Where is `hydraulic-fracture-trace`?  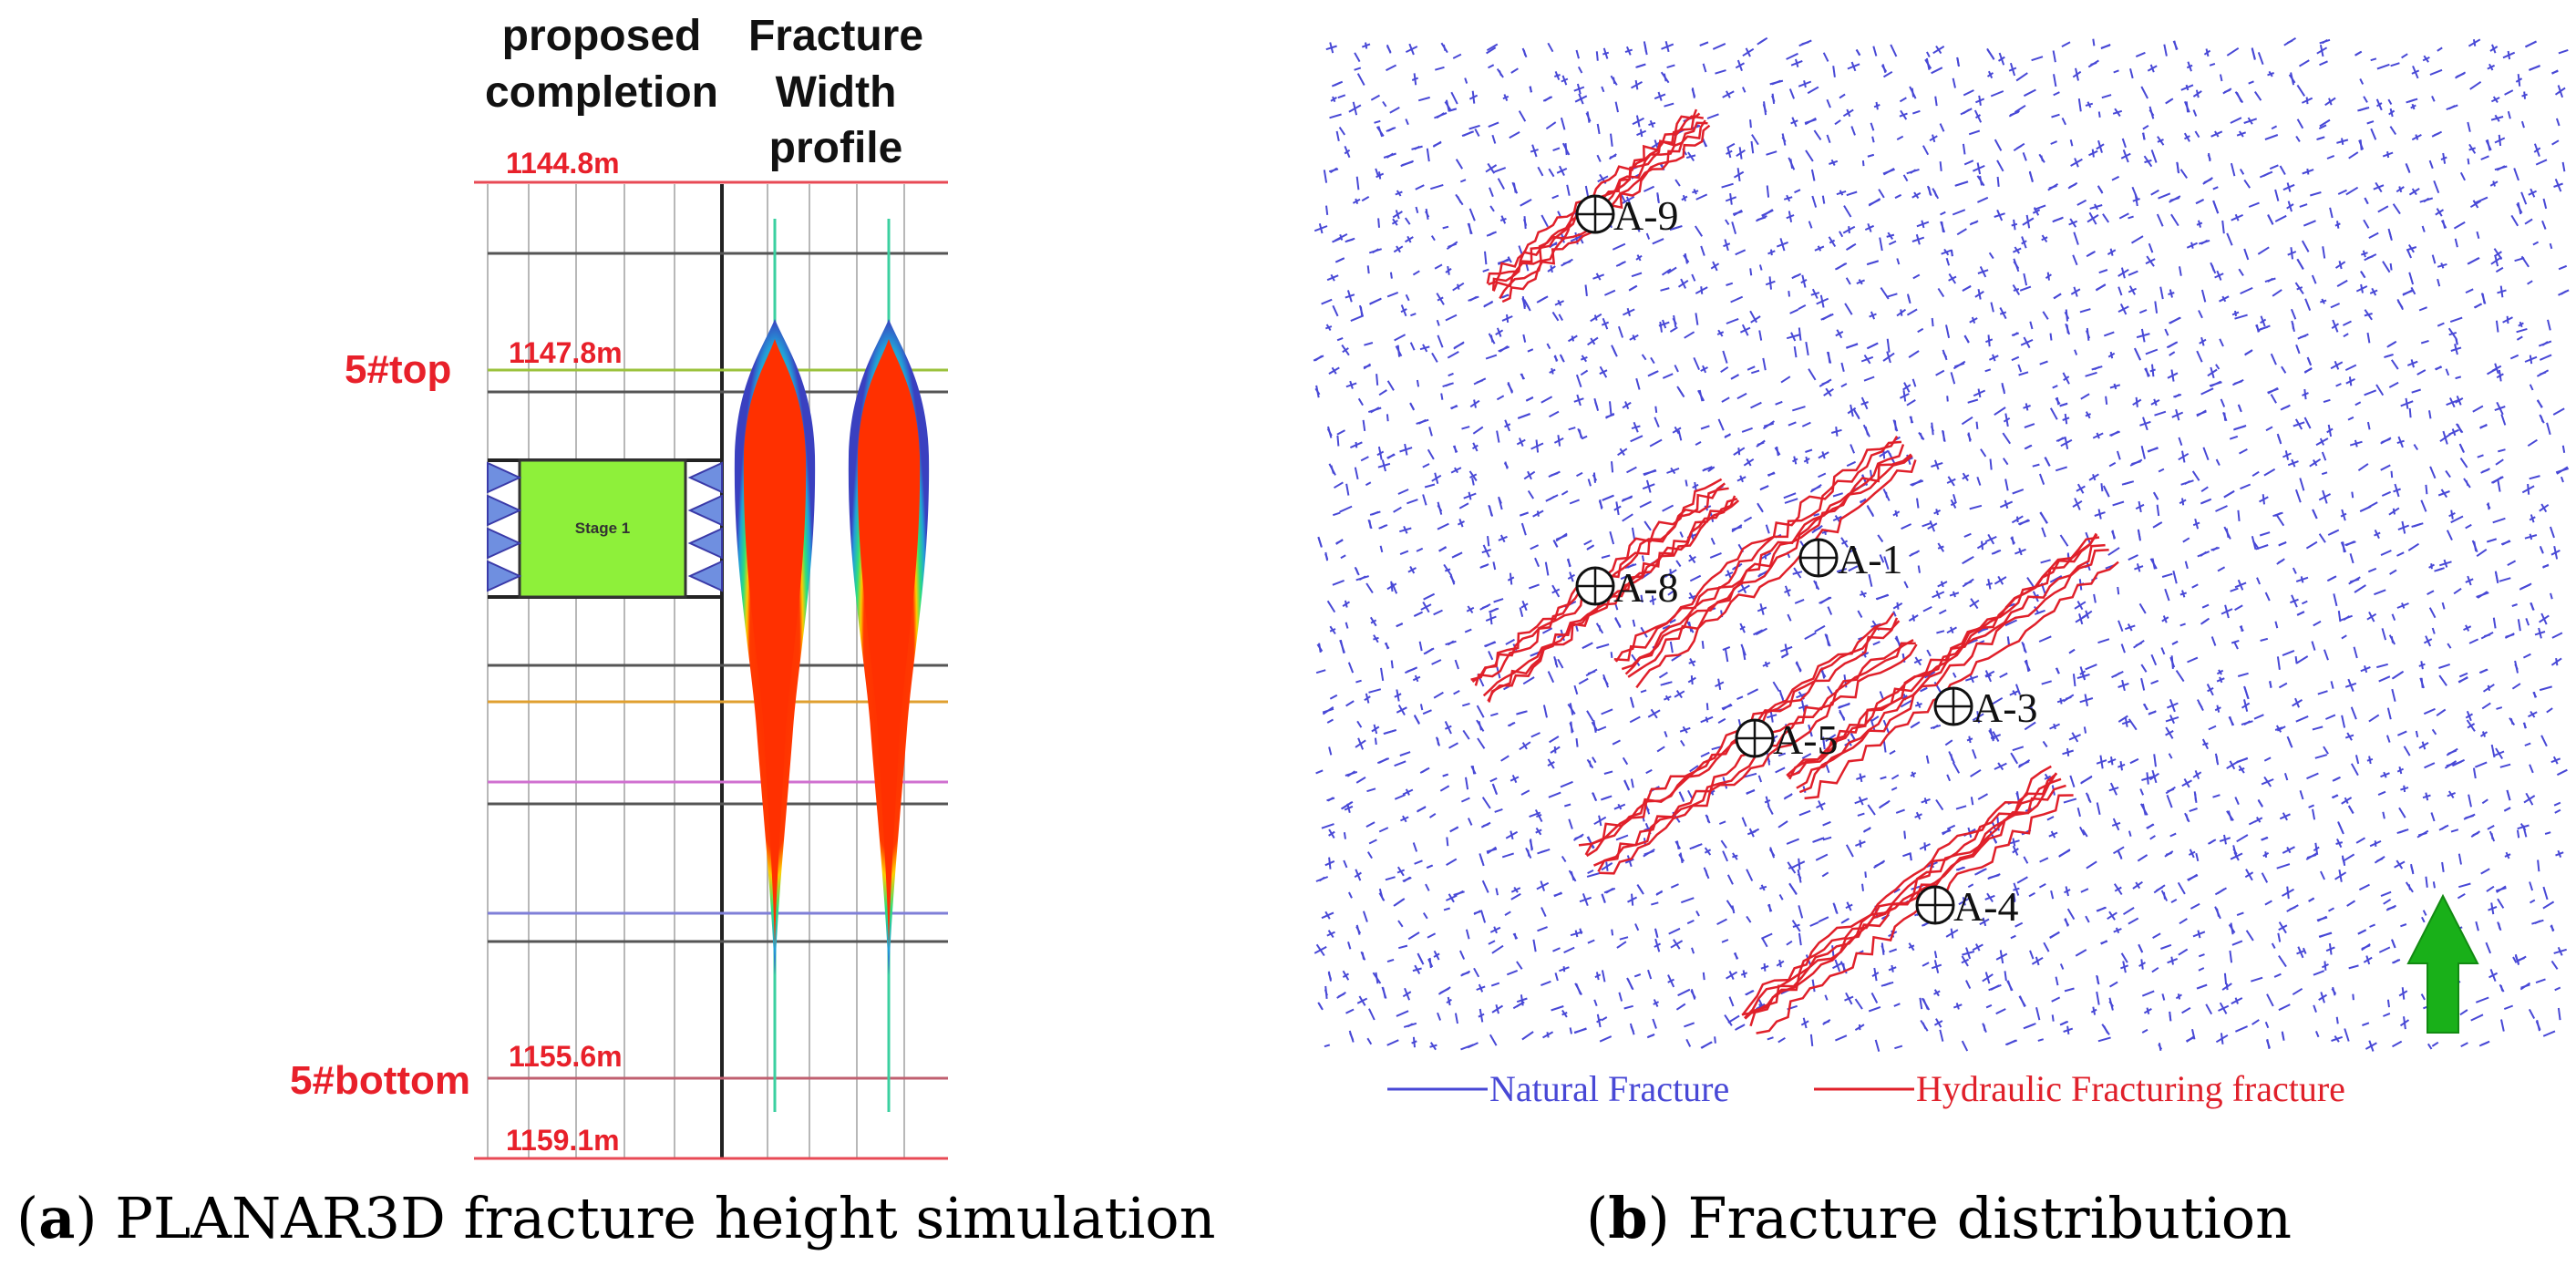
hydraulic-fracture-trace is located at coordinates (1900, 895).